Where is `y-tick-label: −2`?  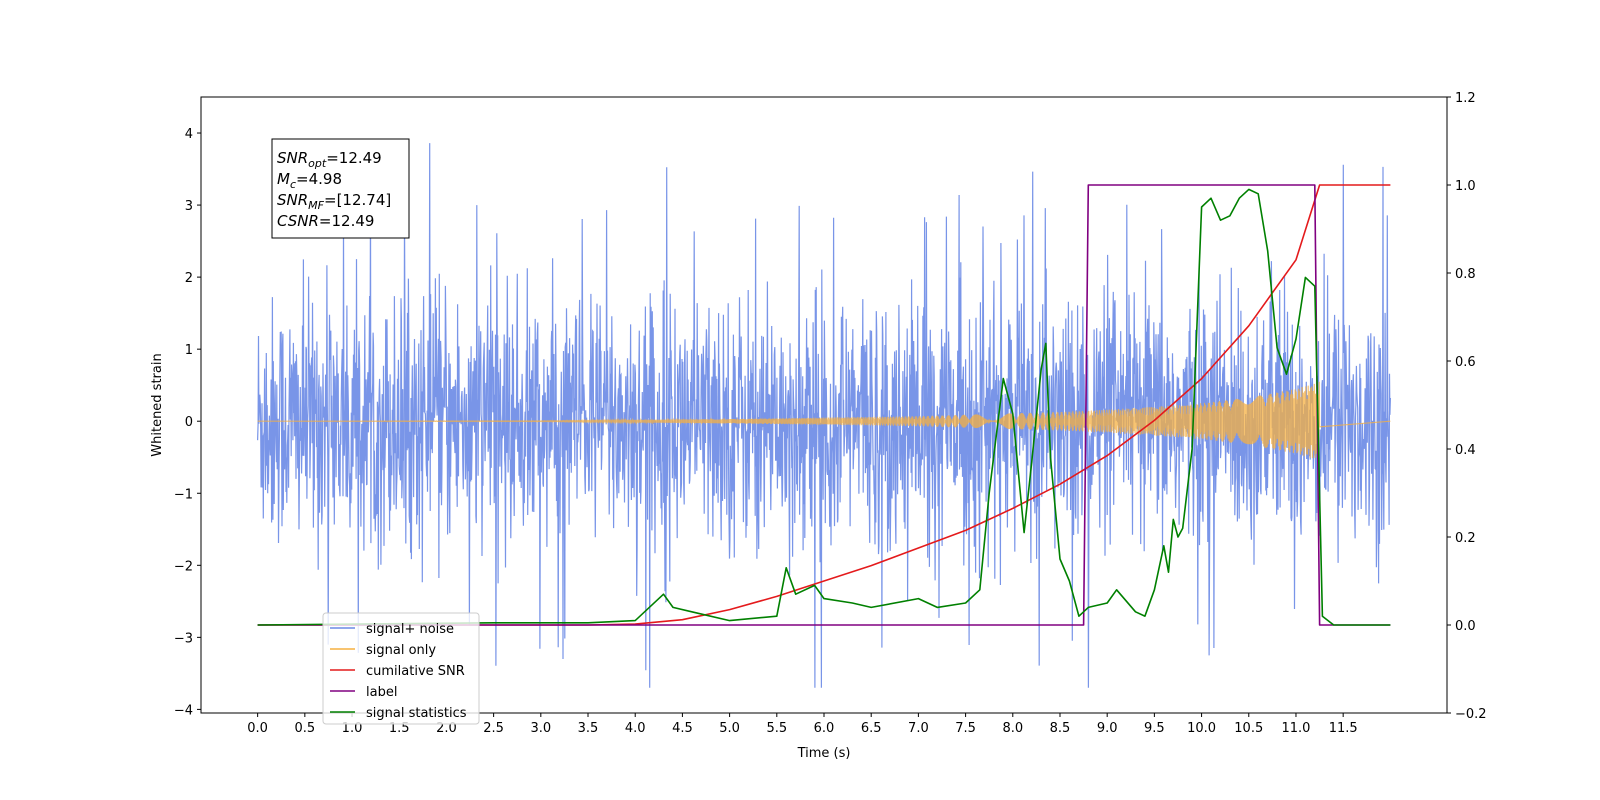 y-tick-label: −2 is located at coordinates (183, 566).